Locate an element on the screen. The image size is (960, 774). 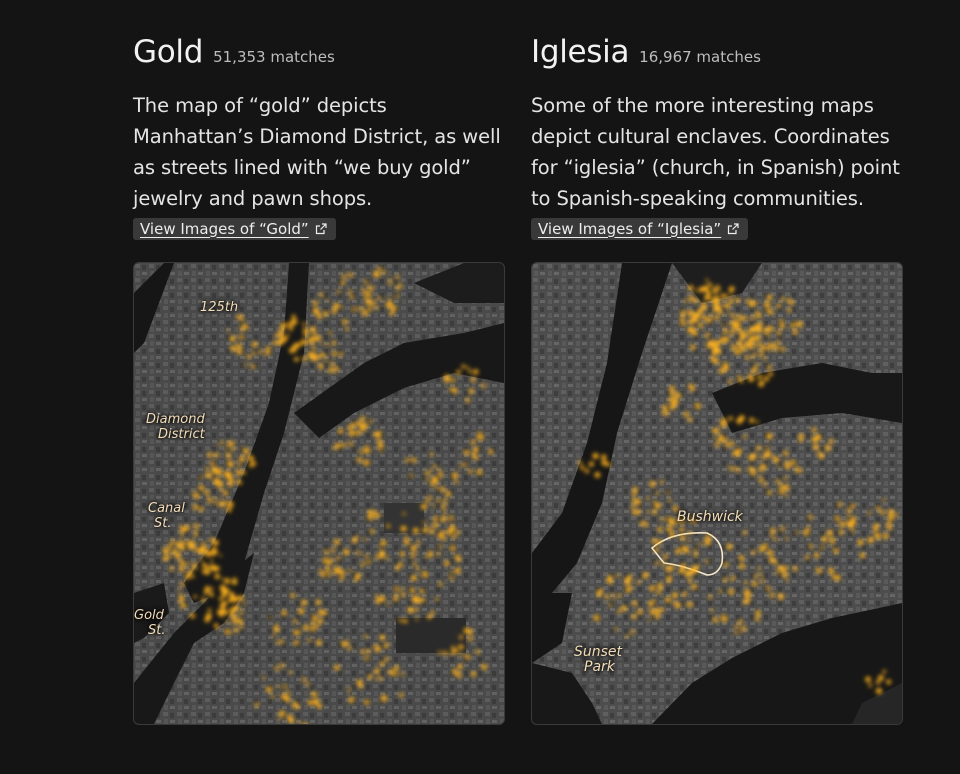
view-images-gold-link: View Images of “Gold” is located at coordinates (234, 229).